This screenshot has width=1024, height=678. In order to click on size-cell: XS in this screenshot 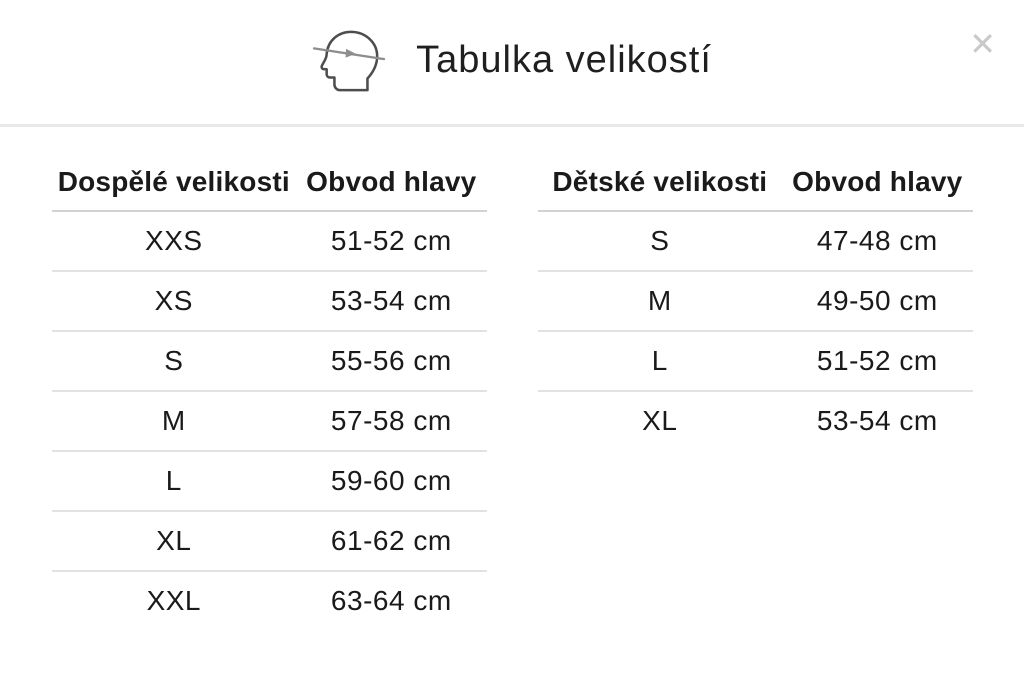, I will do `click(173, 300)`.